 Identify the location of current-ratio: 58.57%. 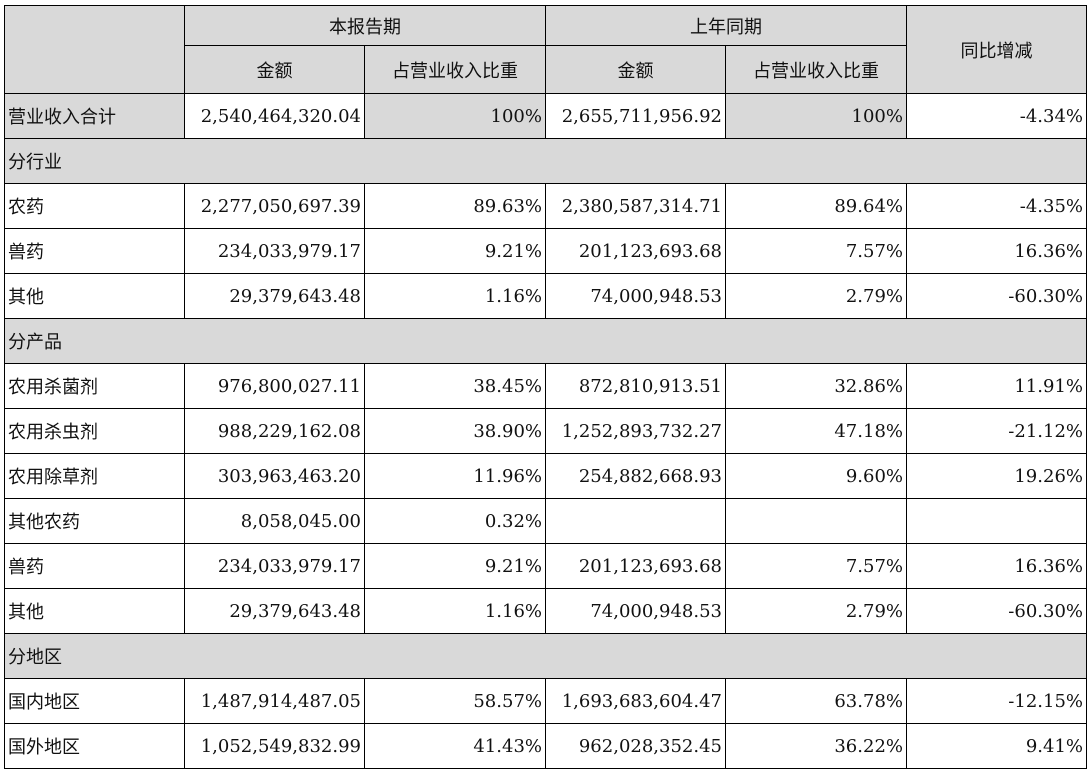
(455, 701).